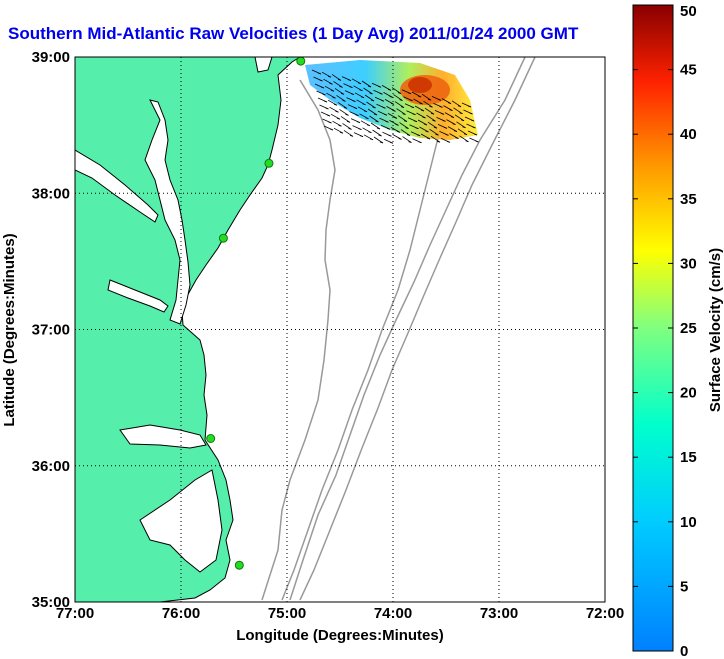  Describe the element at coordinates (51, 193) in the screenshot. I see `y-tick-label: 38:00` at that location.